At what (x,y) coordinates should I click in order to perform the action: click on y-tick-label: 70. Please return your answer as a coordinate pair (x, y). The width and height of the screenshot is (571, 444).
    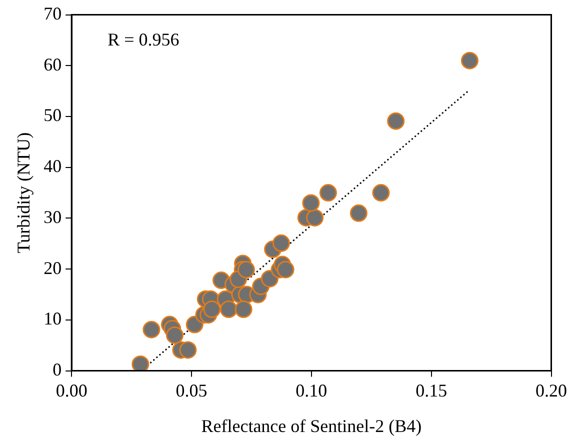
    Looking at the image, I should click on (53, 14).